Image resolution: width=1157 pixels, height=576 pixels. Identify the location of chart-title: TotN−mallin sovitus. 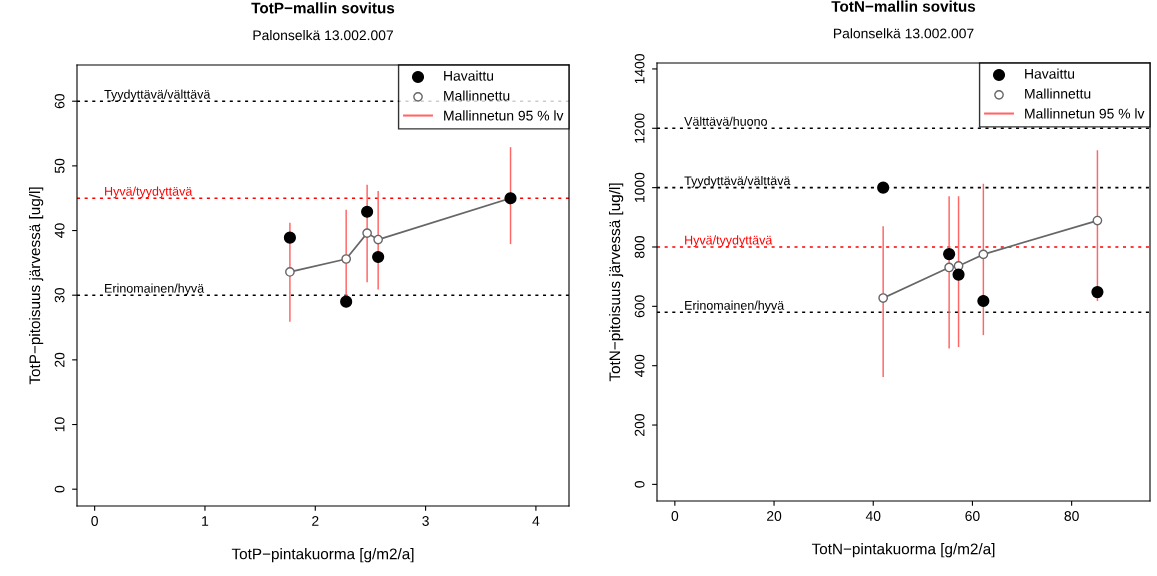
(903, 6).